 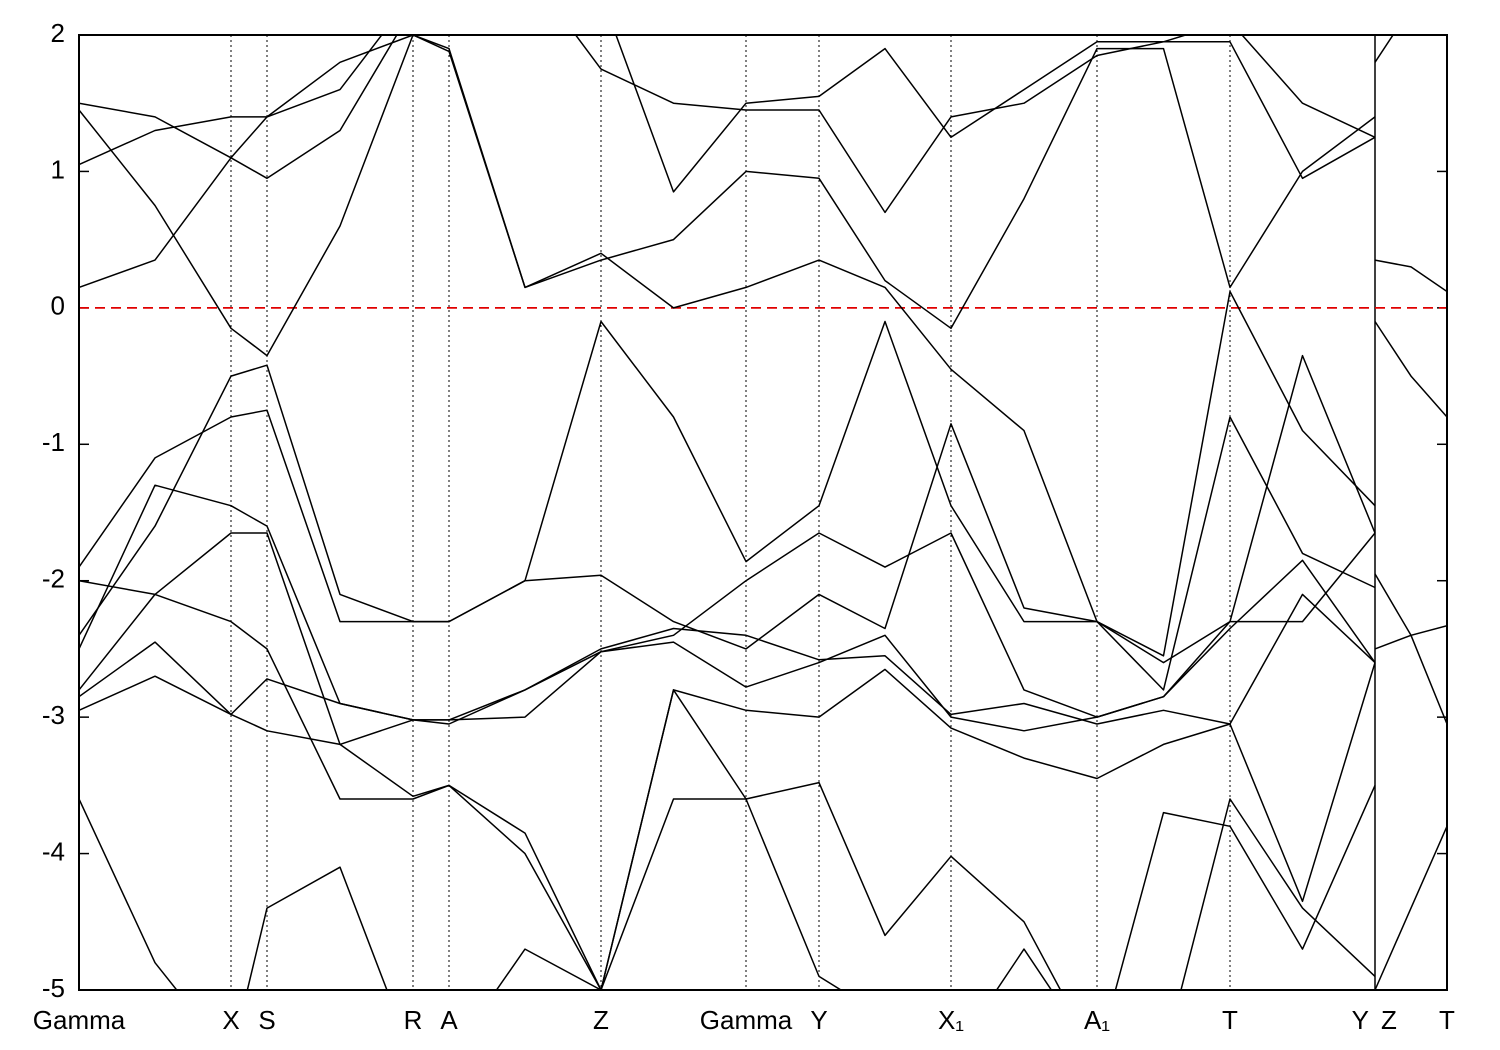 I want to click on y-tick-label: -5, so click(x=53, y=988).